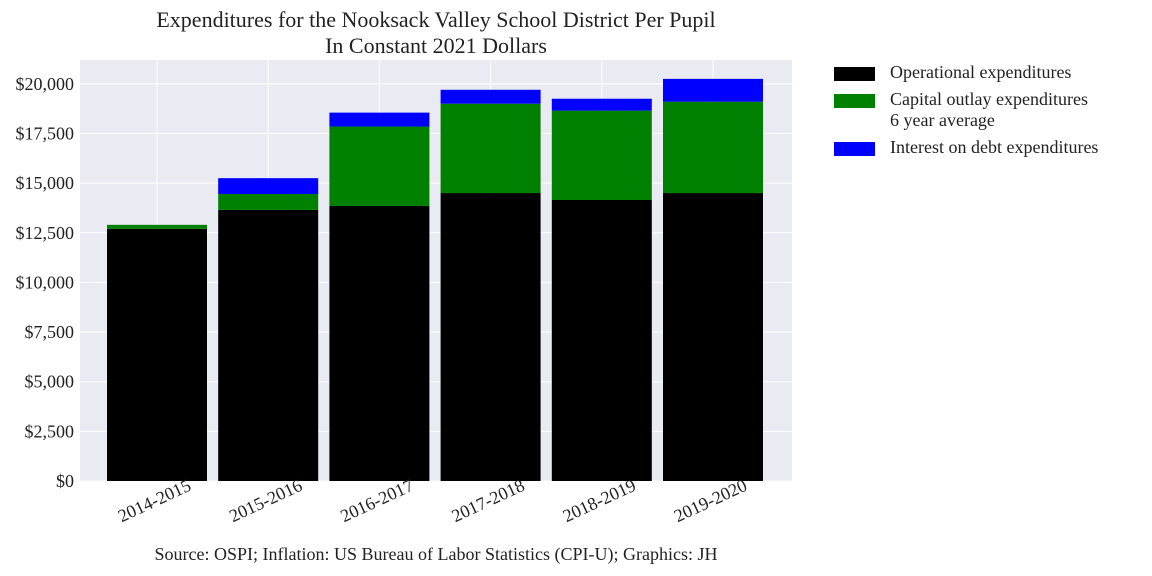 Image resolution: width=1152 pixels, height=576 pixels. I want to click on x-tick-label: 2018-2019, so click(599, 500).